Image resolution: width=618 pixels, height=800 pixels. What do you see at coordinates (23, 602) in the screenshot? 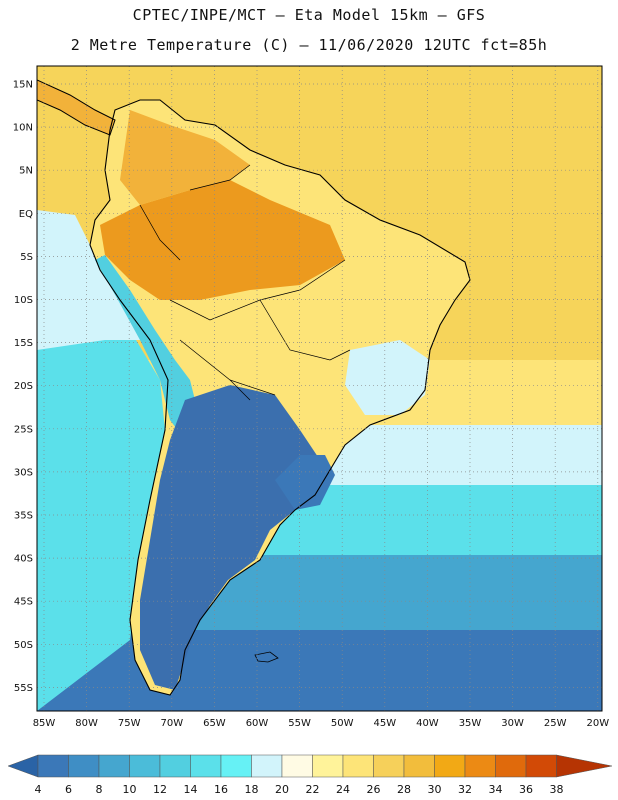
I see `latitude-label: 45S` at bounding box center [23, 602].